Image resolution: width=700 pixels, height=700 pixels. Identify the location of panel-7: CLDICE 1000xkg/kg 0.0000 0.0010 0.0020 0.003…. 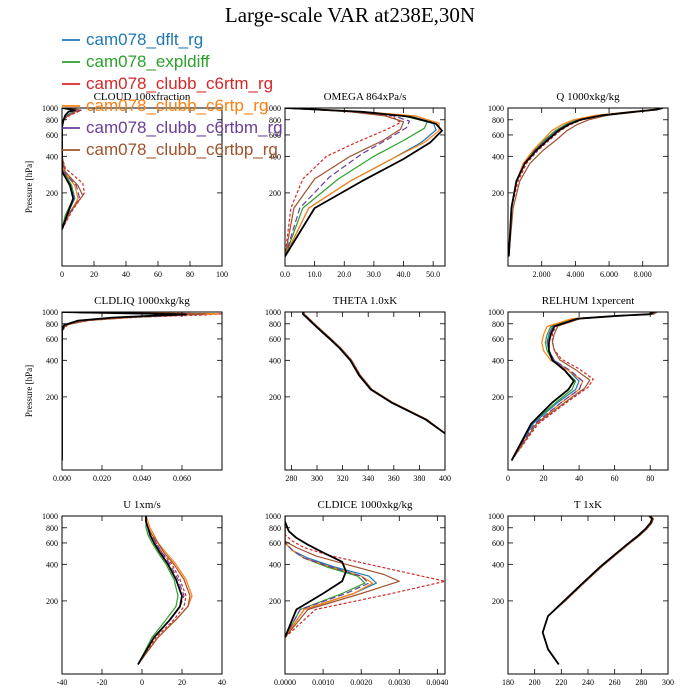
(356, 593).